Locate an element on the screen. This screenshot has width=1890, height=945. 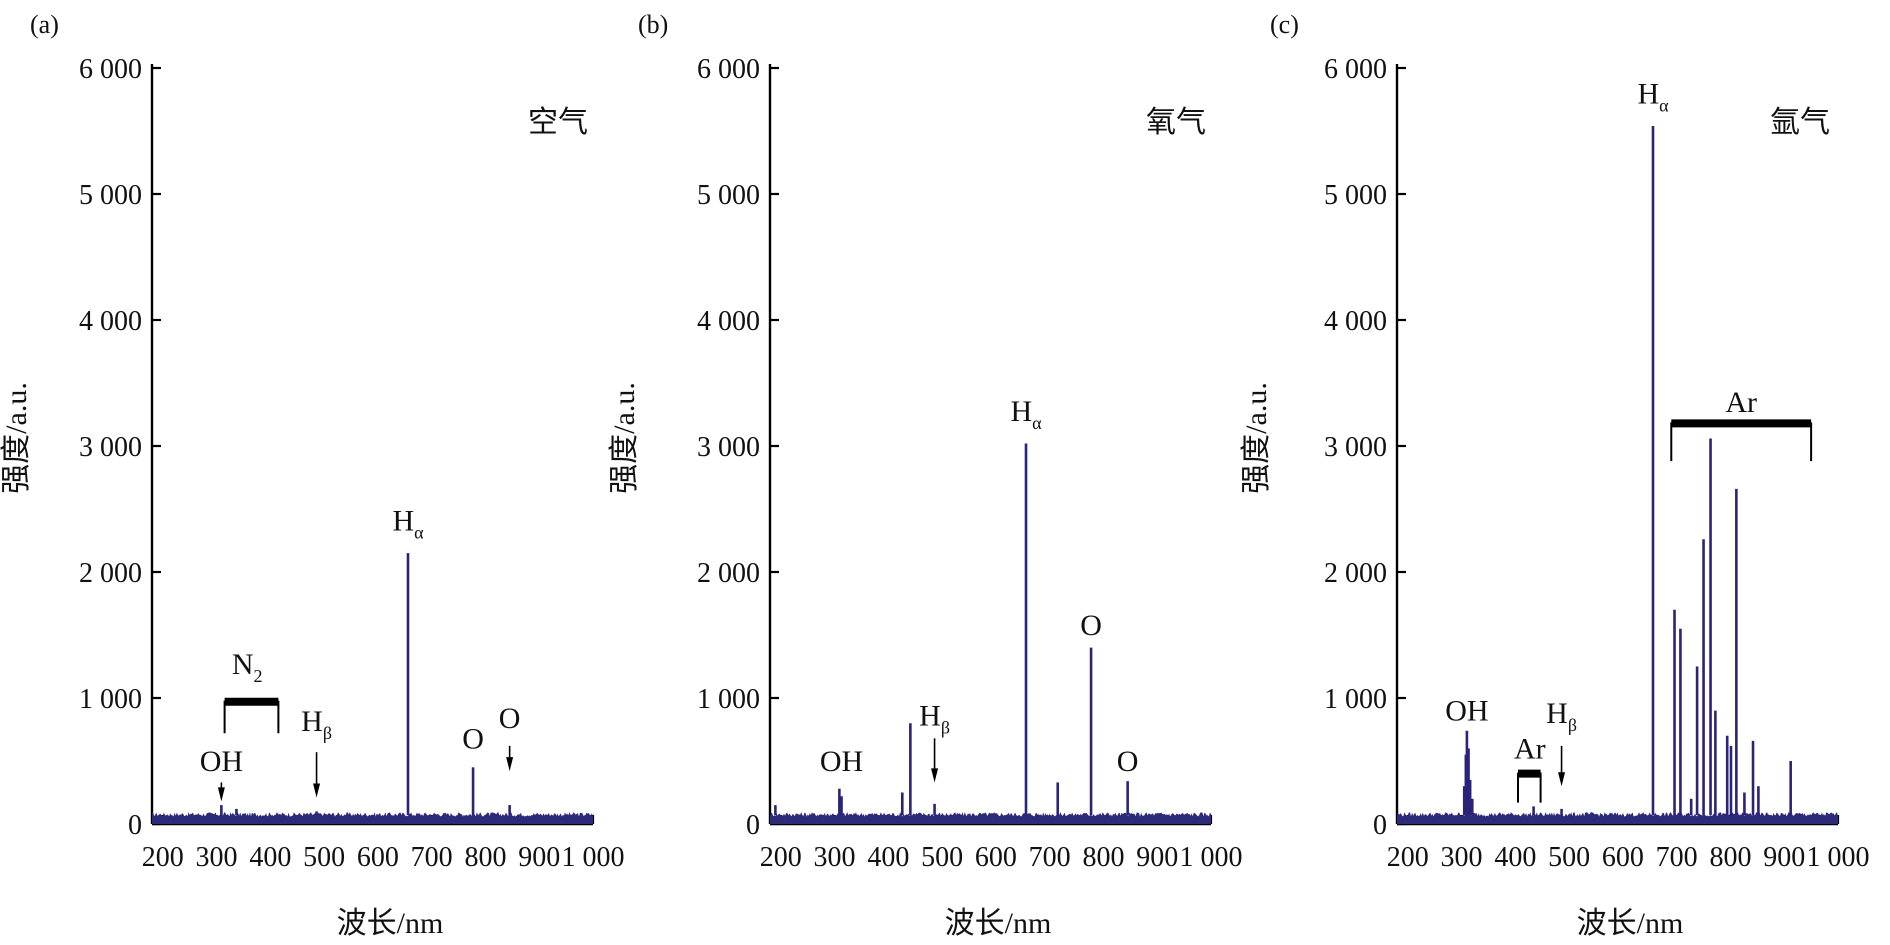
peak-annotation: N2 is located at coordinates (247, 667).